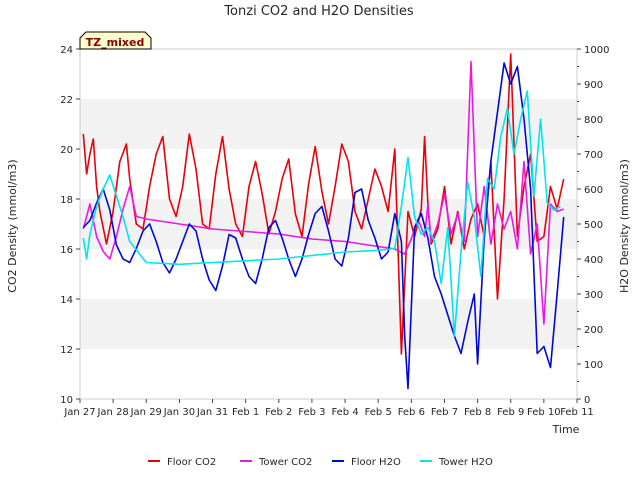  I want to click on legend: Floor CO2 Tower CO2 Floor H2O Tower H2O, so click(320, 462).